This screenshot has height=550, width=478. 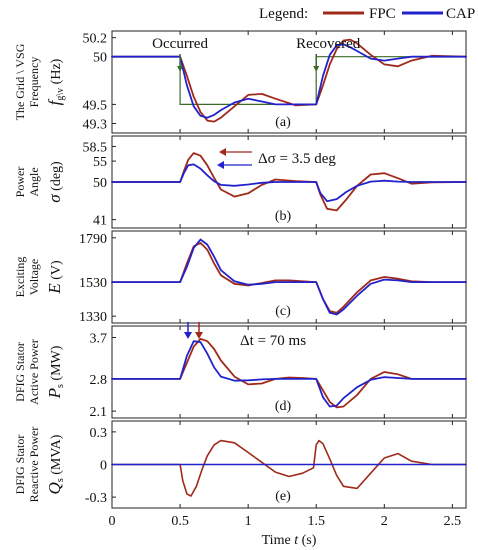 I want to click on y-tick-label: 3.7, so click(x=99, y=339).